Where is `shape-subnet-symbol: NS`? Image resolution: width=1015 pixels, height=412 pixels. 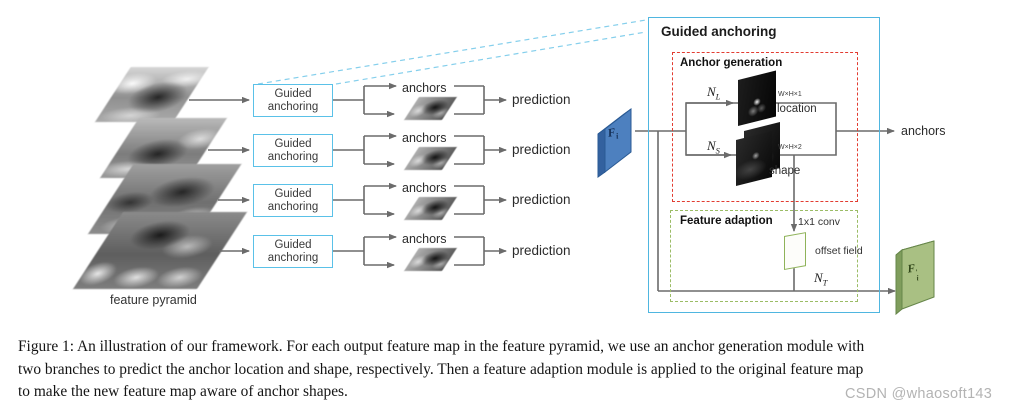 shape-subnet-symbol: NS is located at coordinates (713, 147).